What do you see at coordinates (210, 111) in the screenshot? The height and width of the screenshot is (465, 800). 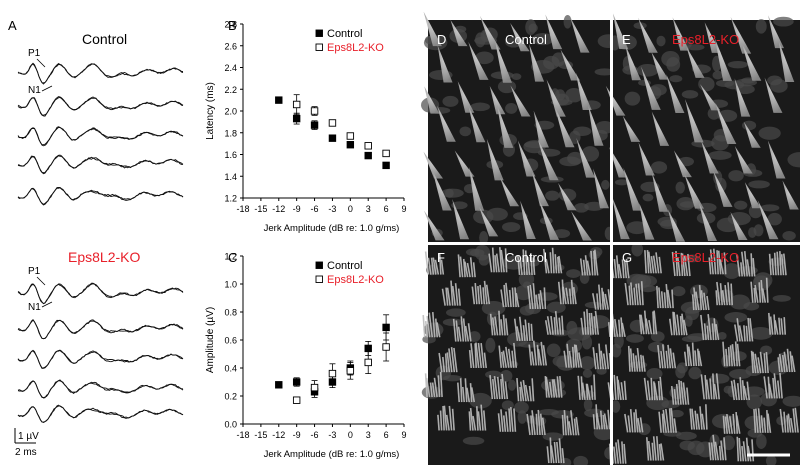 I see `y-axis-title-b: Latency (ms)` at bounding box center [210, 111].